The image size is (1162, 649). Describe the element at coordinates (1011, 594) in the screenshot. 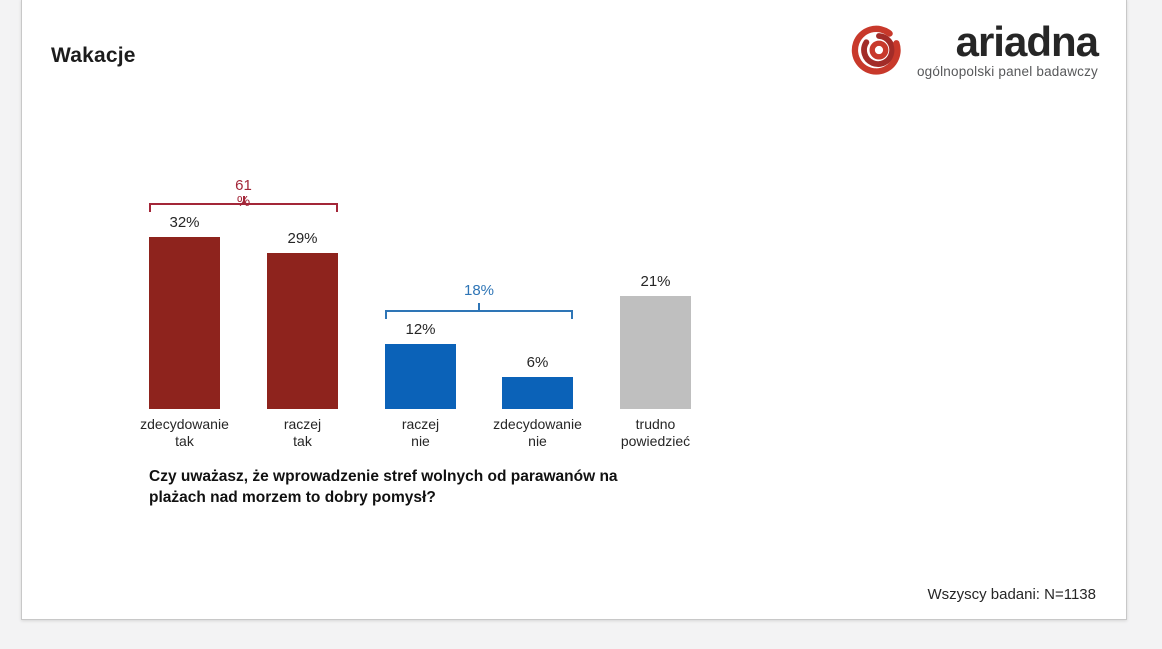

I see `sample-size-note: Wszyscy badani: N=1138` at that location.